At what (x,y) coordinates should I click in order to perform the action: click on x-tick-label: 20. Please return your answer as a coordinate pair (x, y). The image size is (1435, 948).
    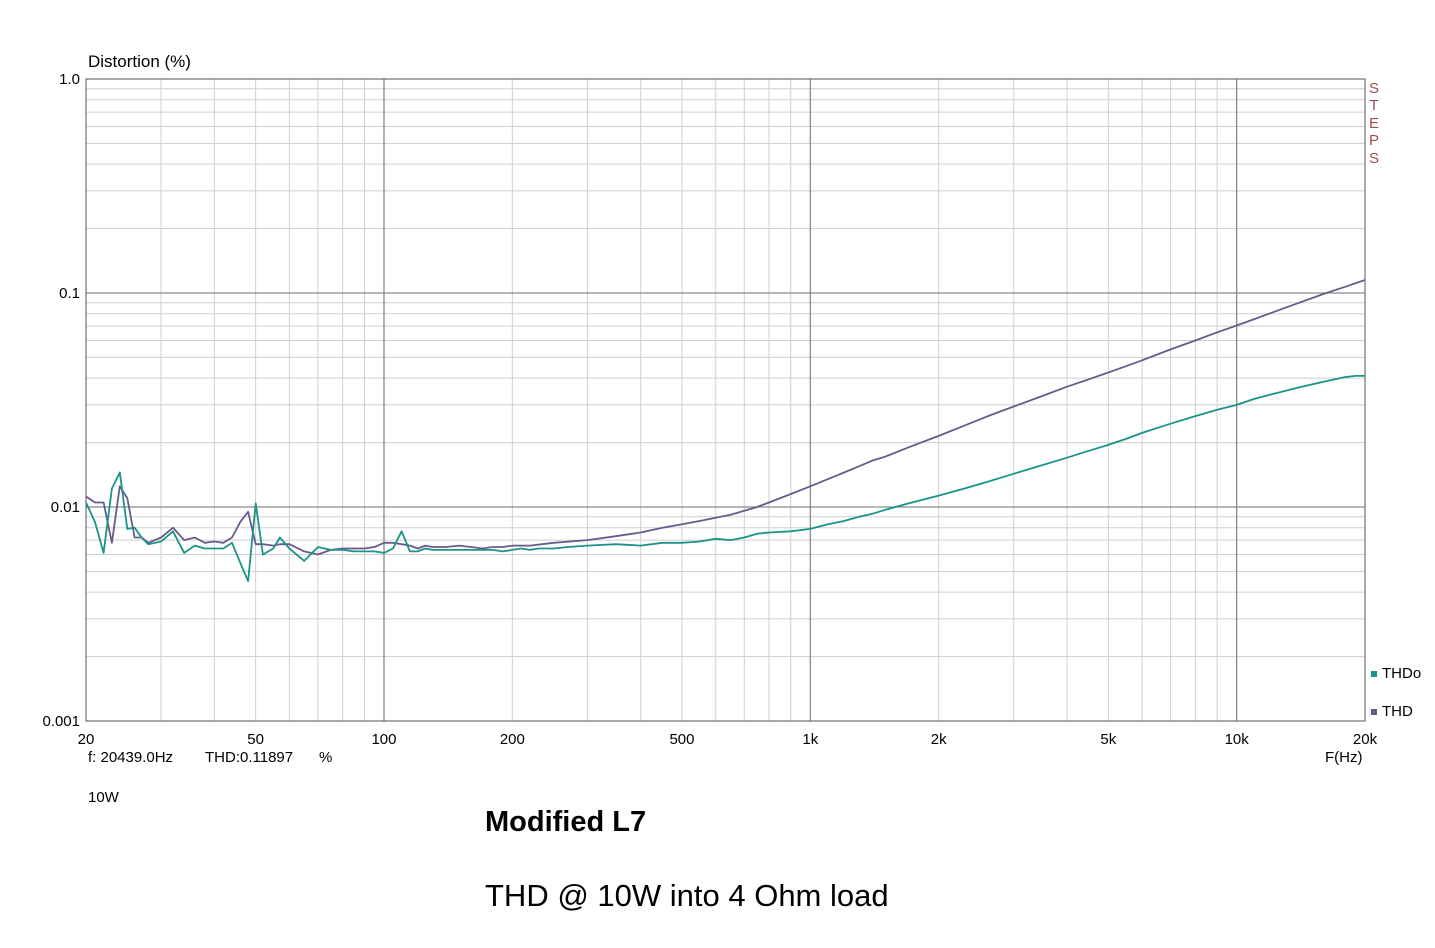
    Looking at the image, I should click on (86, 739).